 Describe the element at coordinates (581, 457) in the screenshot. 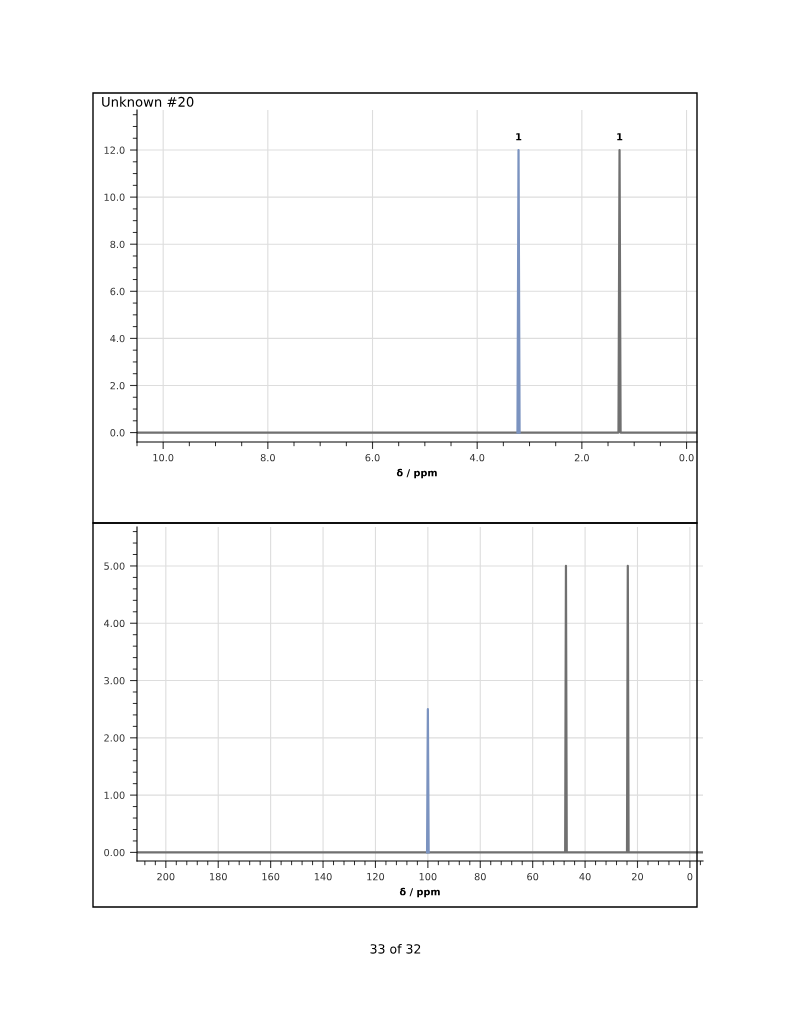

I see `x-tick-label: 2.0` at that location.